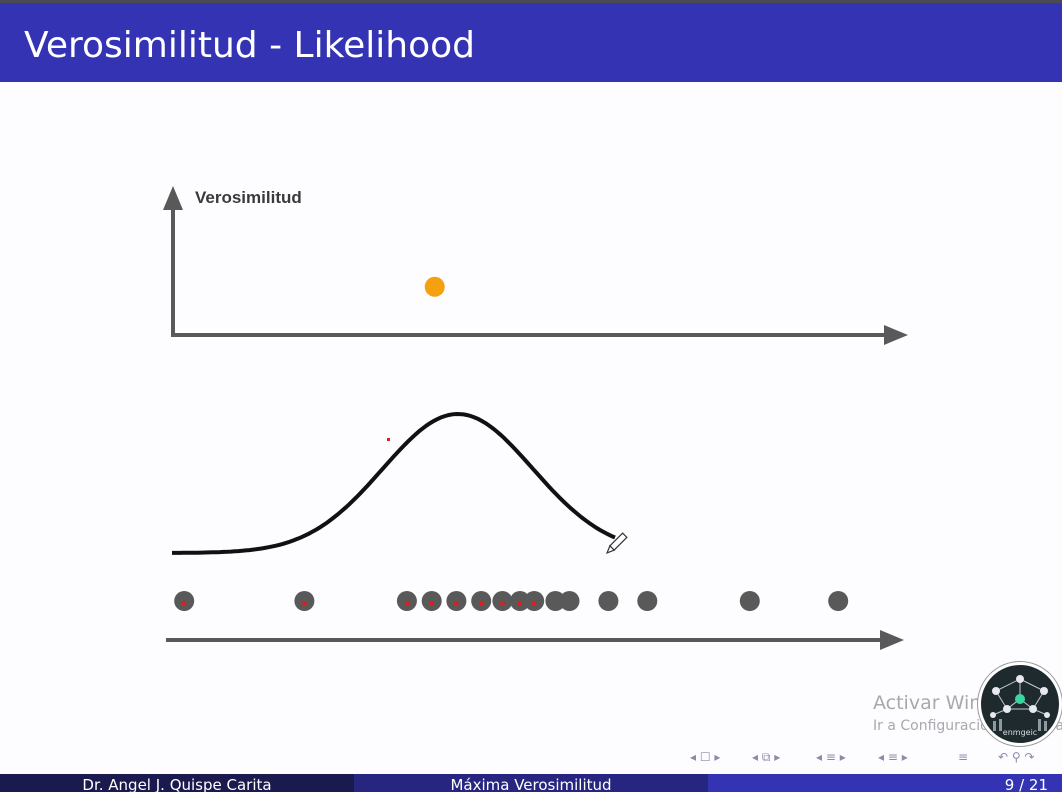  I want to click on footer-author-section: Dr. Angel J. Quispe Carita, so click(177, 784).